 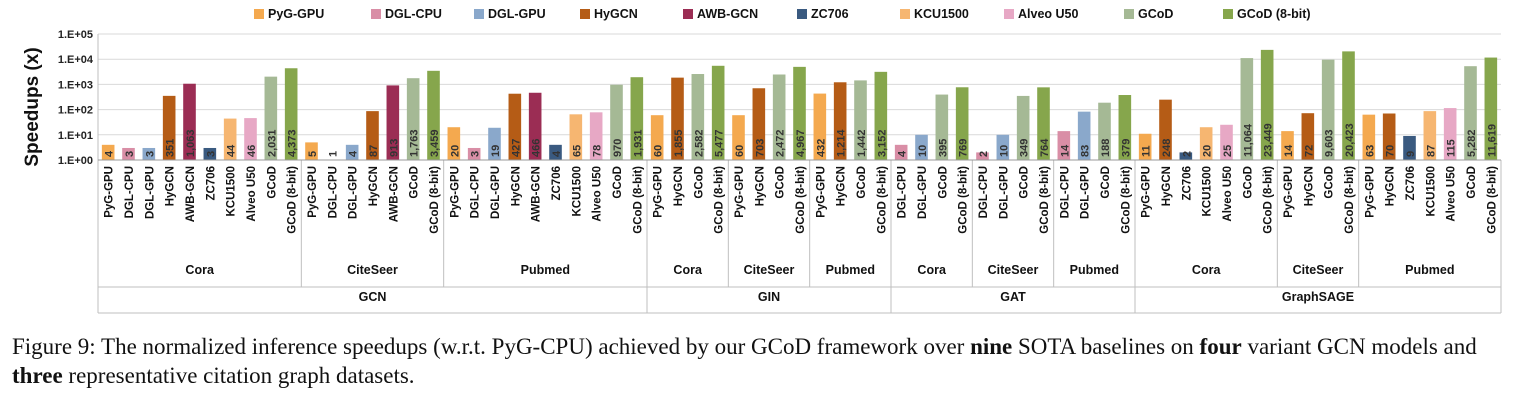 I want to click on caption-suffix: representative citation graph datasets., so click(x=238, y=375).